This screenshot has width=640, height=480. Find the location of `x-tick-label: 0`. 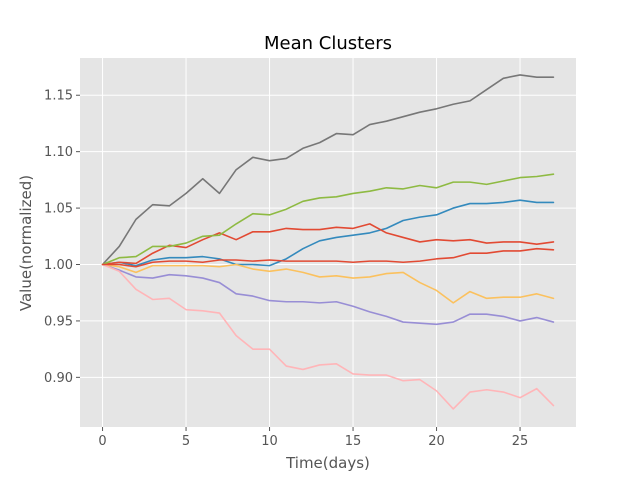

x-tick-label: 0 is located at coordinates (102, 441).